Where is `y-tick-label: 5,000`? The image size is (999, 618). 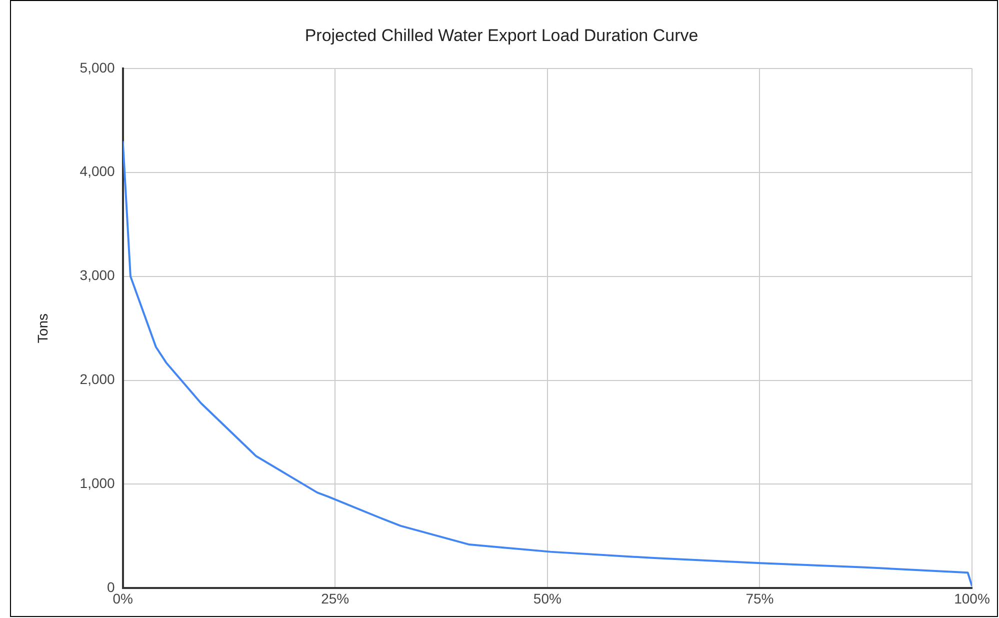
y-tick-label: 5,000 is located at coordinates (98, 67).